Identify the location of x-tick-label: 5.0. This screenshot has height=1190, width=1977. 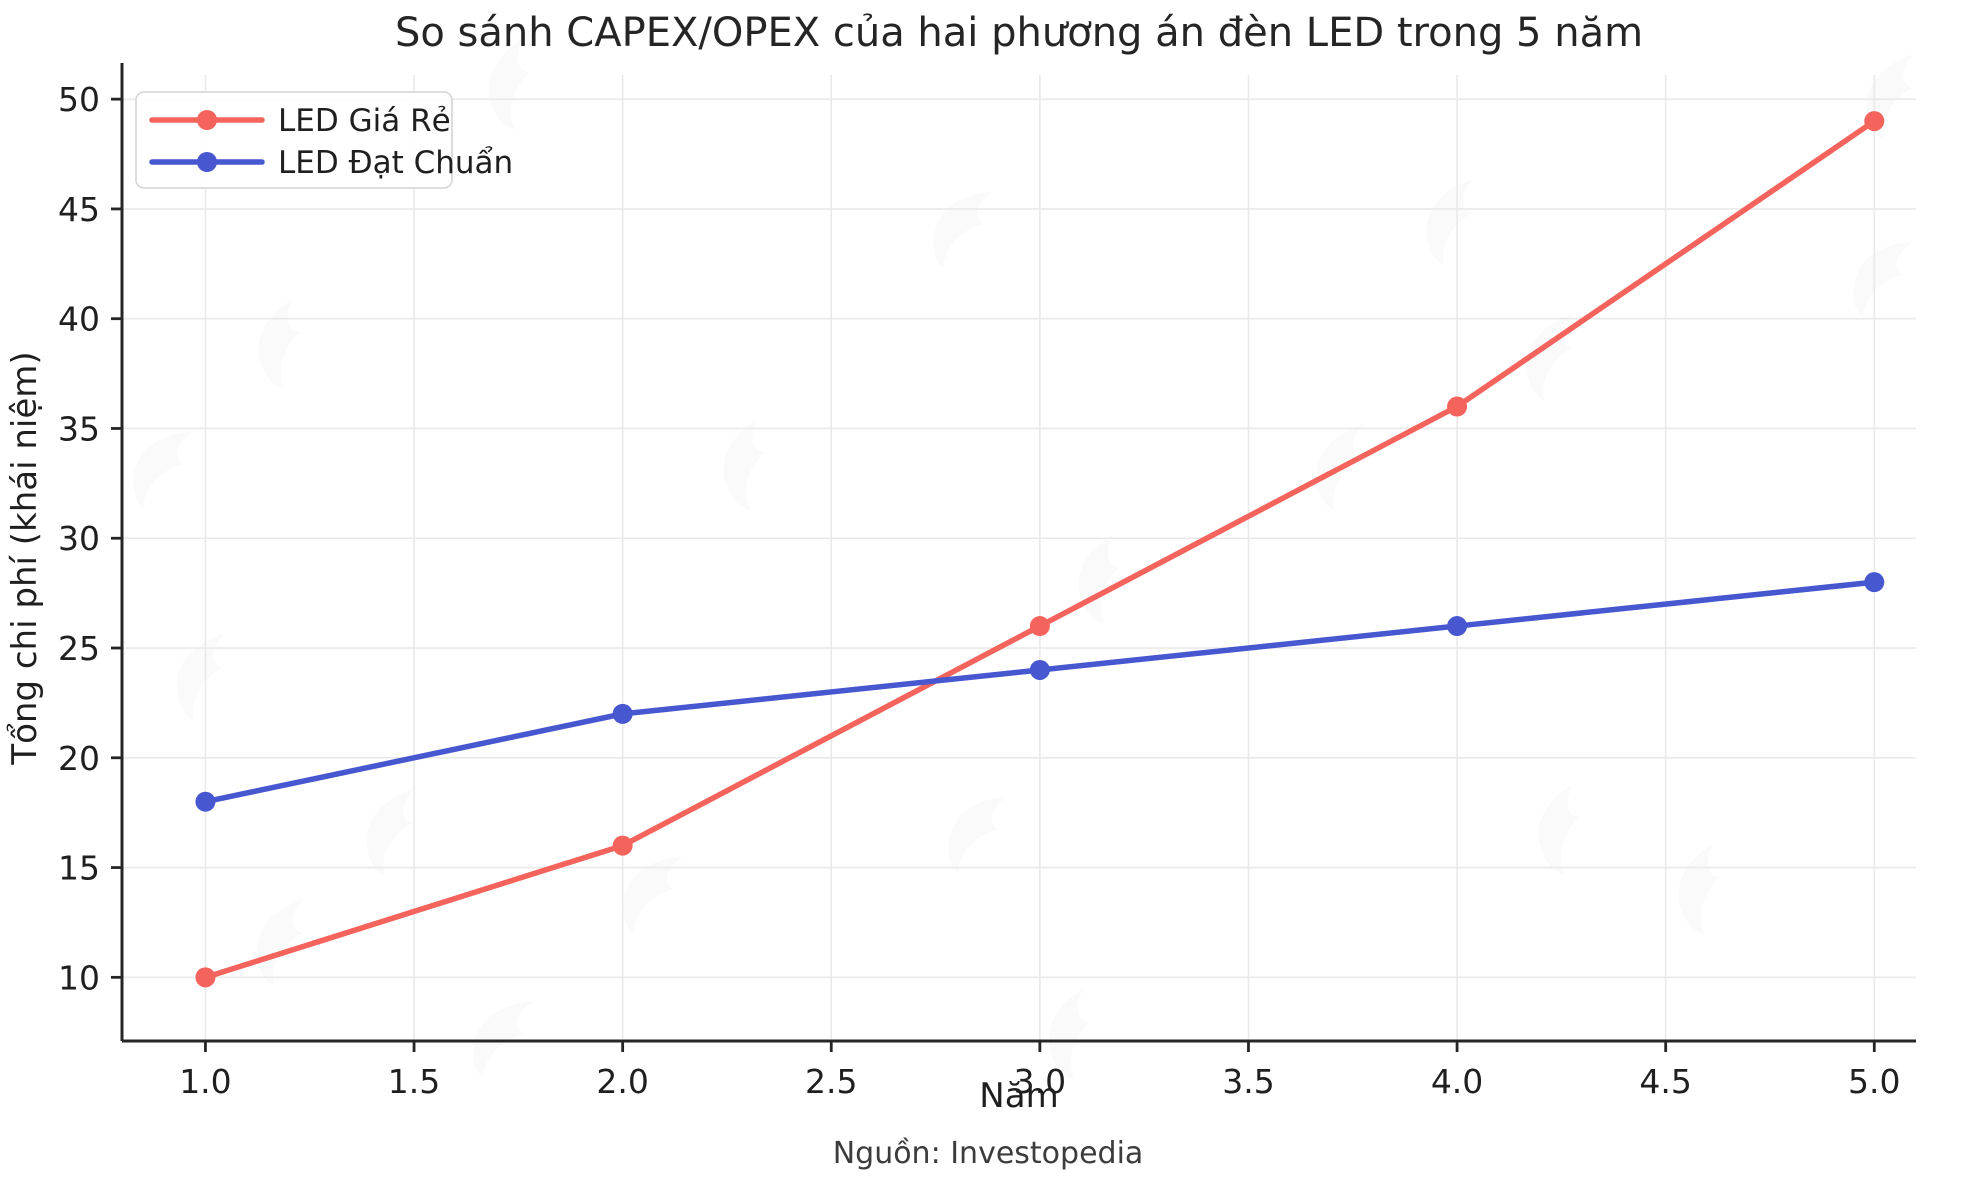
(1874, 1081).